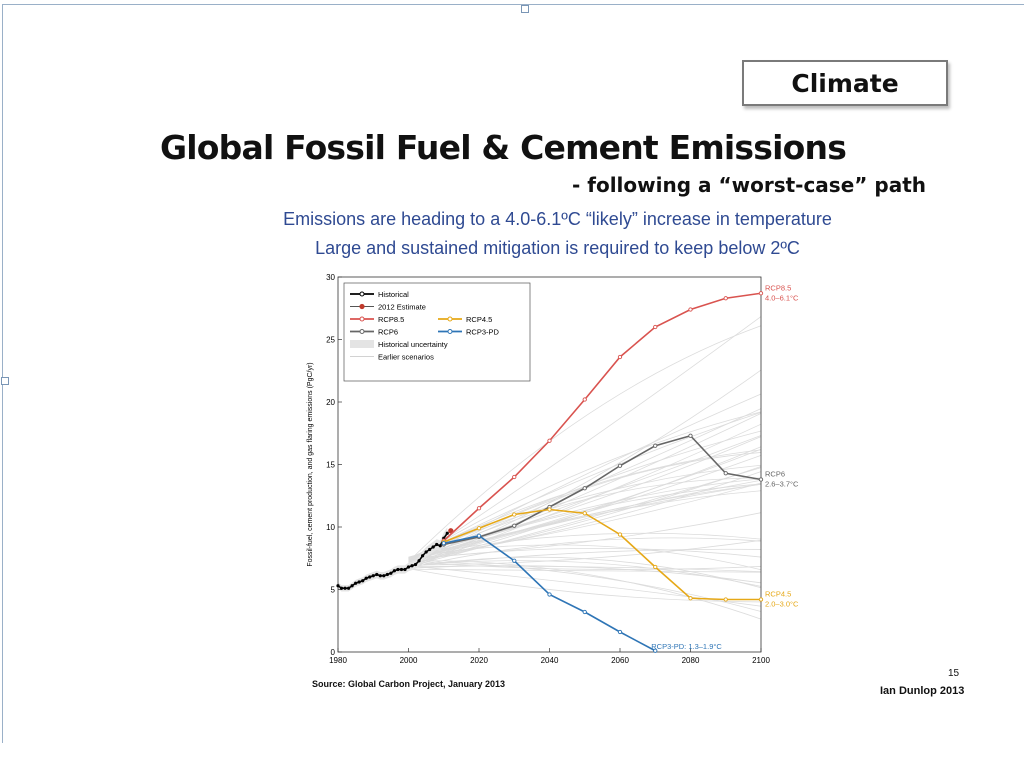 The width and height of the screenshot is (1024, 768). What do you see at coordinates (330, 402) in the screenshot?
I see `y-tick-label: 20` at bounding box center [330, 402].